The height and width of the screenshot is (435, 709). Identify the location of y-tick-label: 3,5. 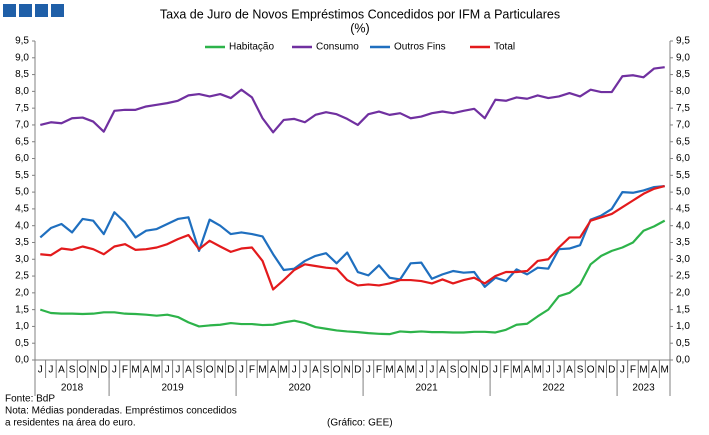
(22, 242).